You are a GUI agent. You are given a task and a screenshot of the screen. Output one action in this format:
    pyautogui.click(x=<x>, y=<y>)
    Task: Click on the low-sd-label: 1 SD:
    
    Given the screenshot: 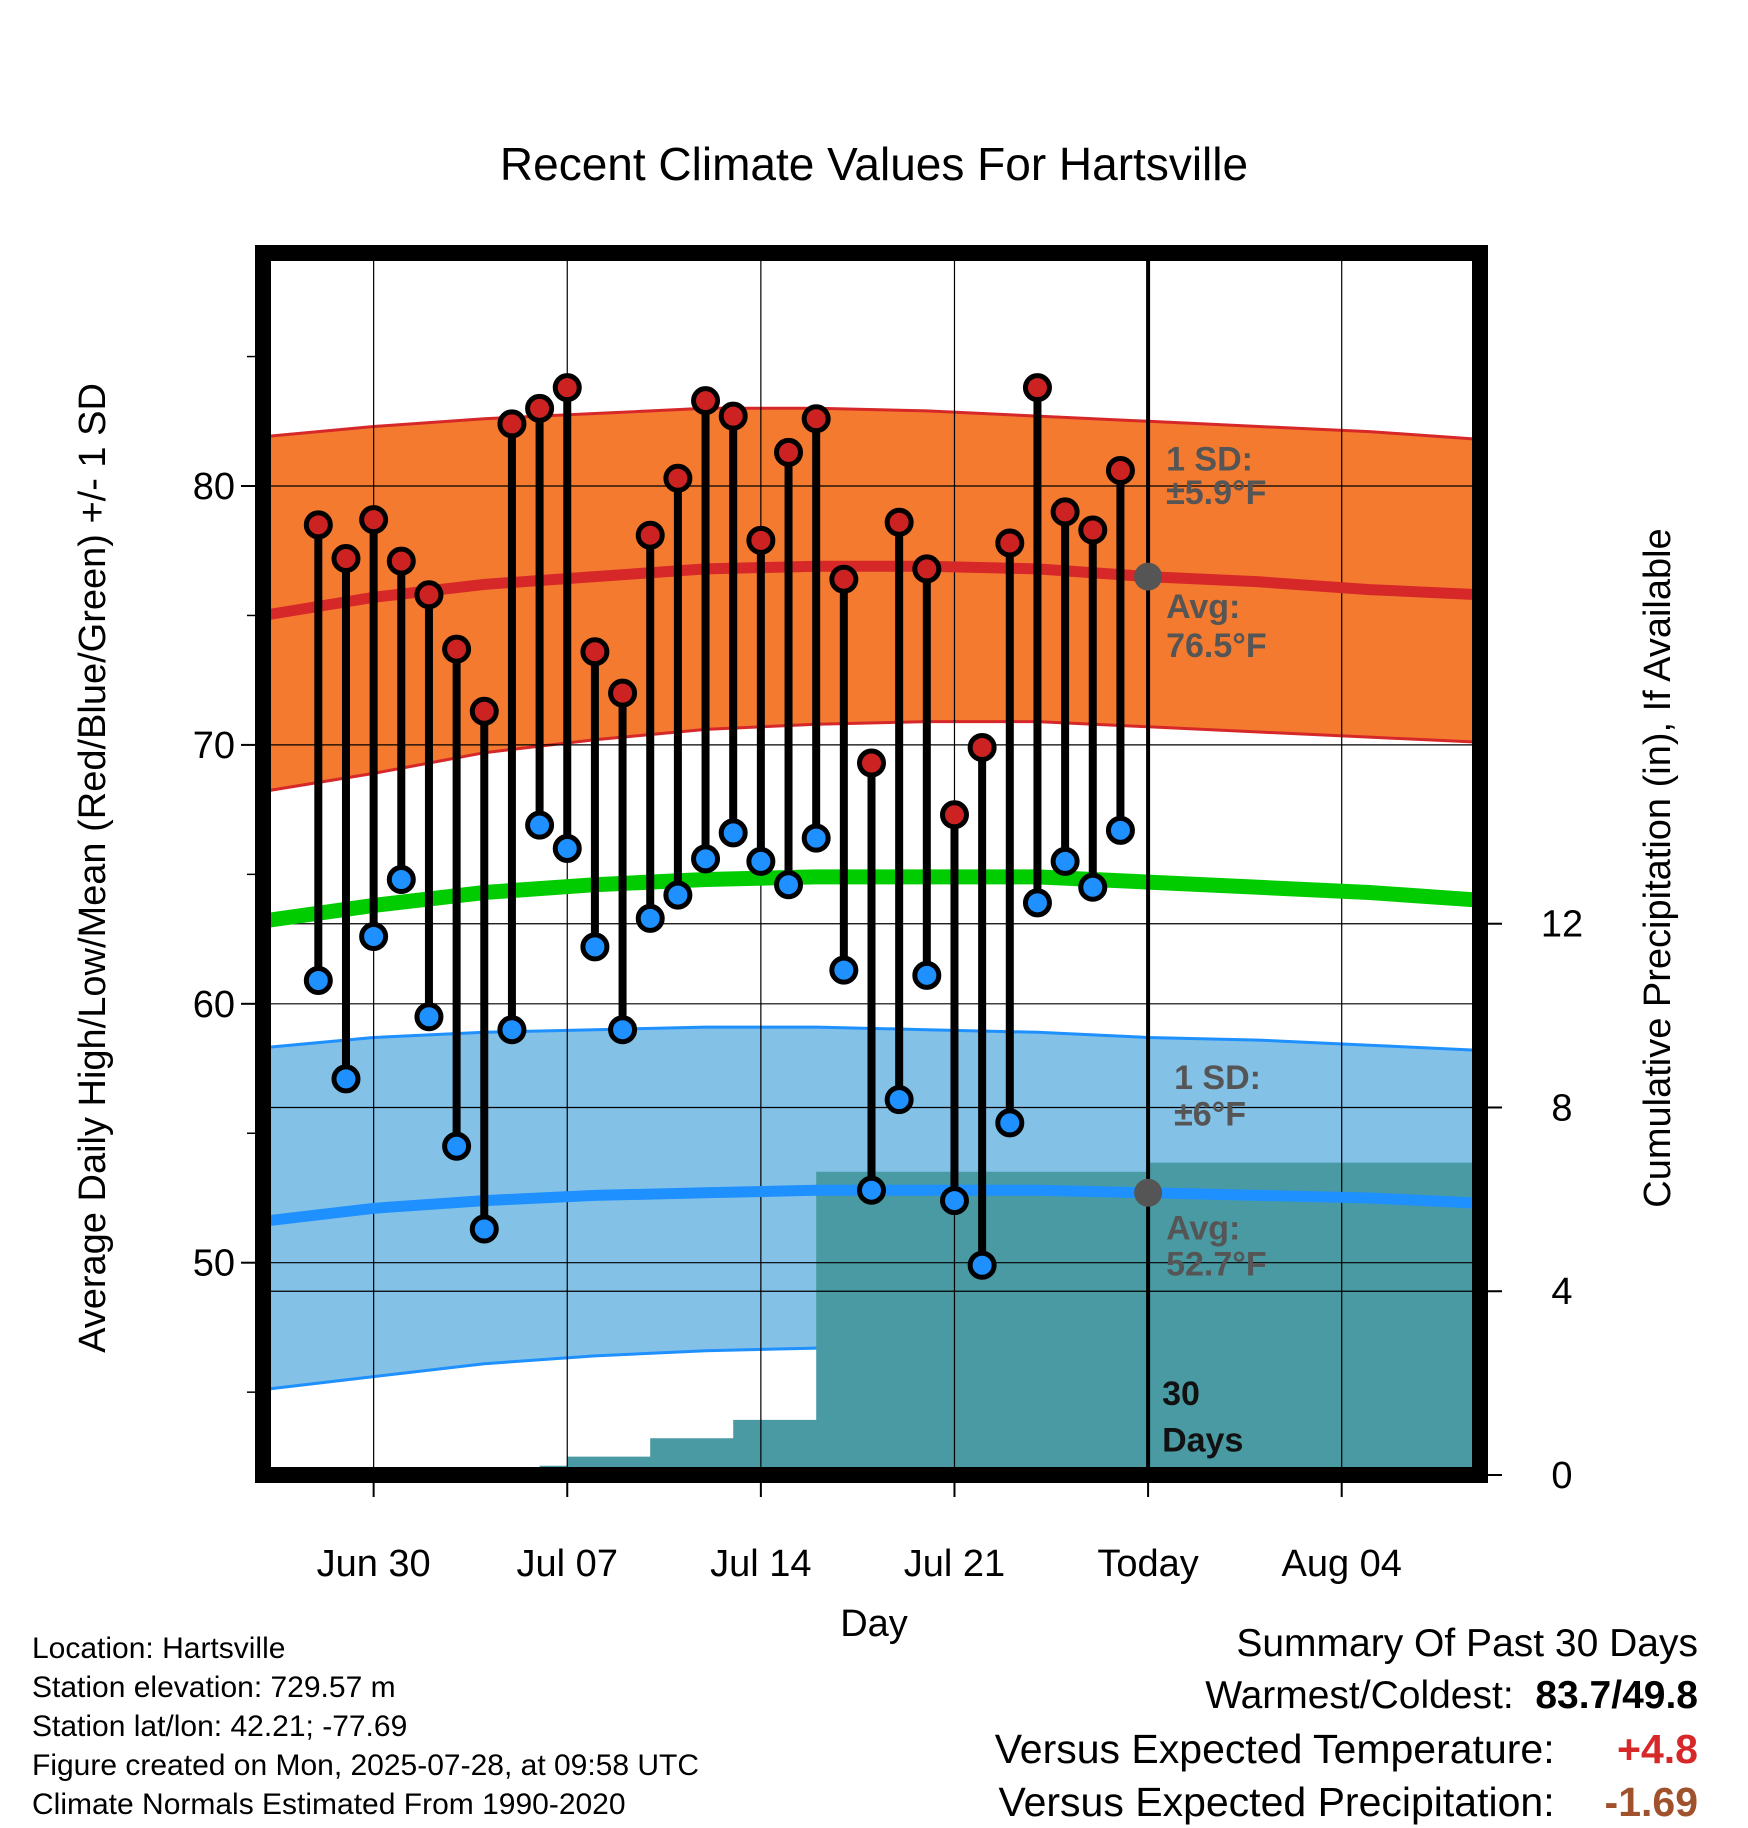 What is the action you would take?
    pyautogui.click(x=1217, y=1078)
    